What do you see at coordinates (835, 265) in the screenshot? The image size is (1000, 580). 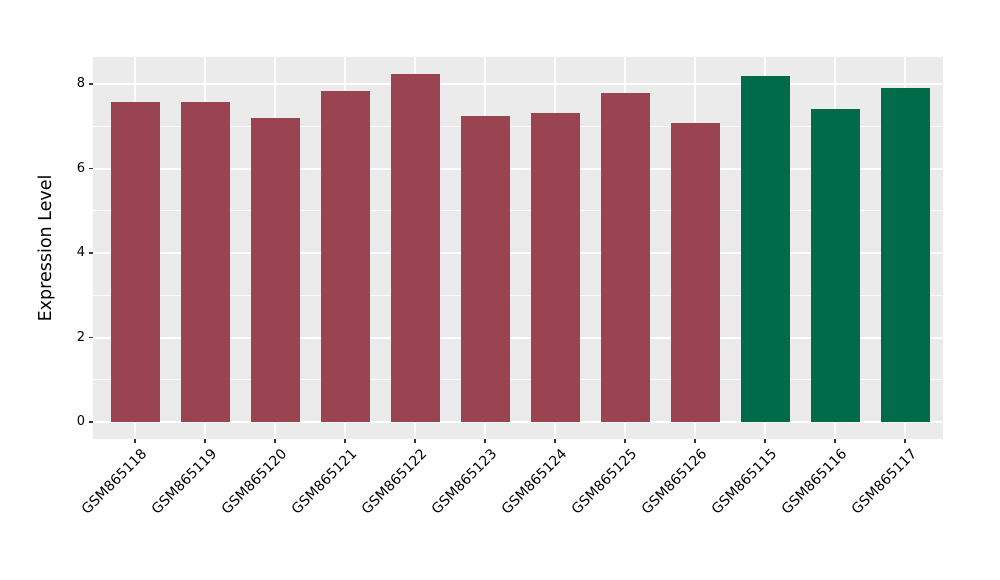 I see `bar-GSM865116` at bounding box center [835, 265].